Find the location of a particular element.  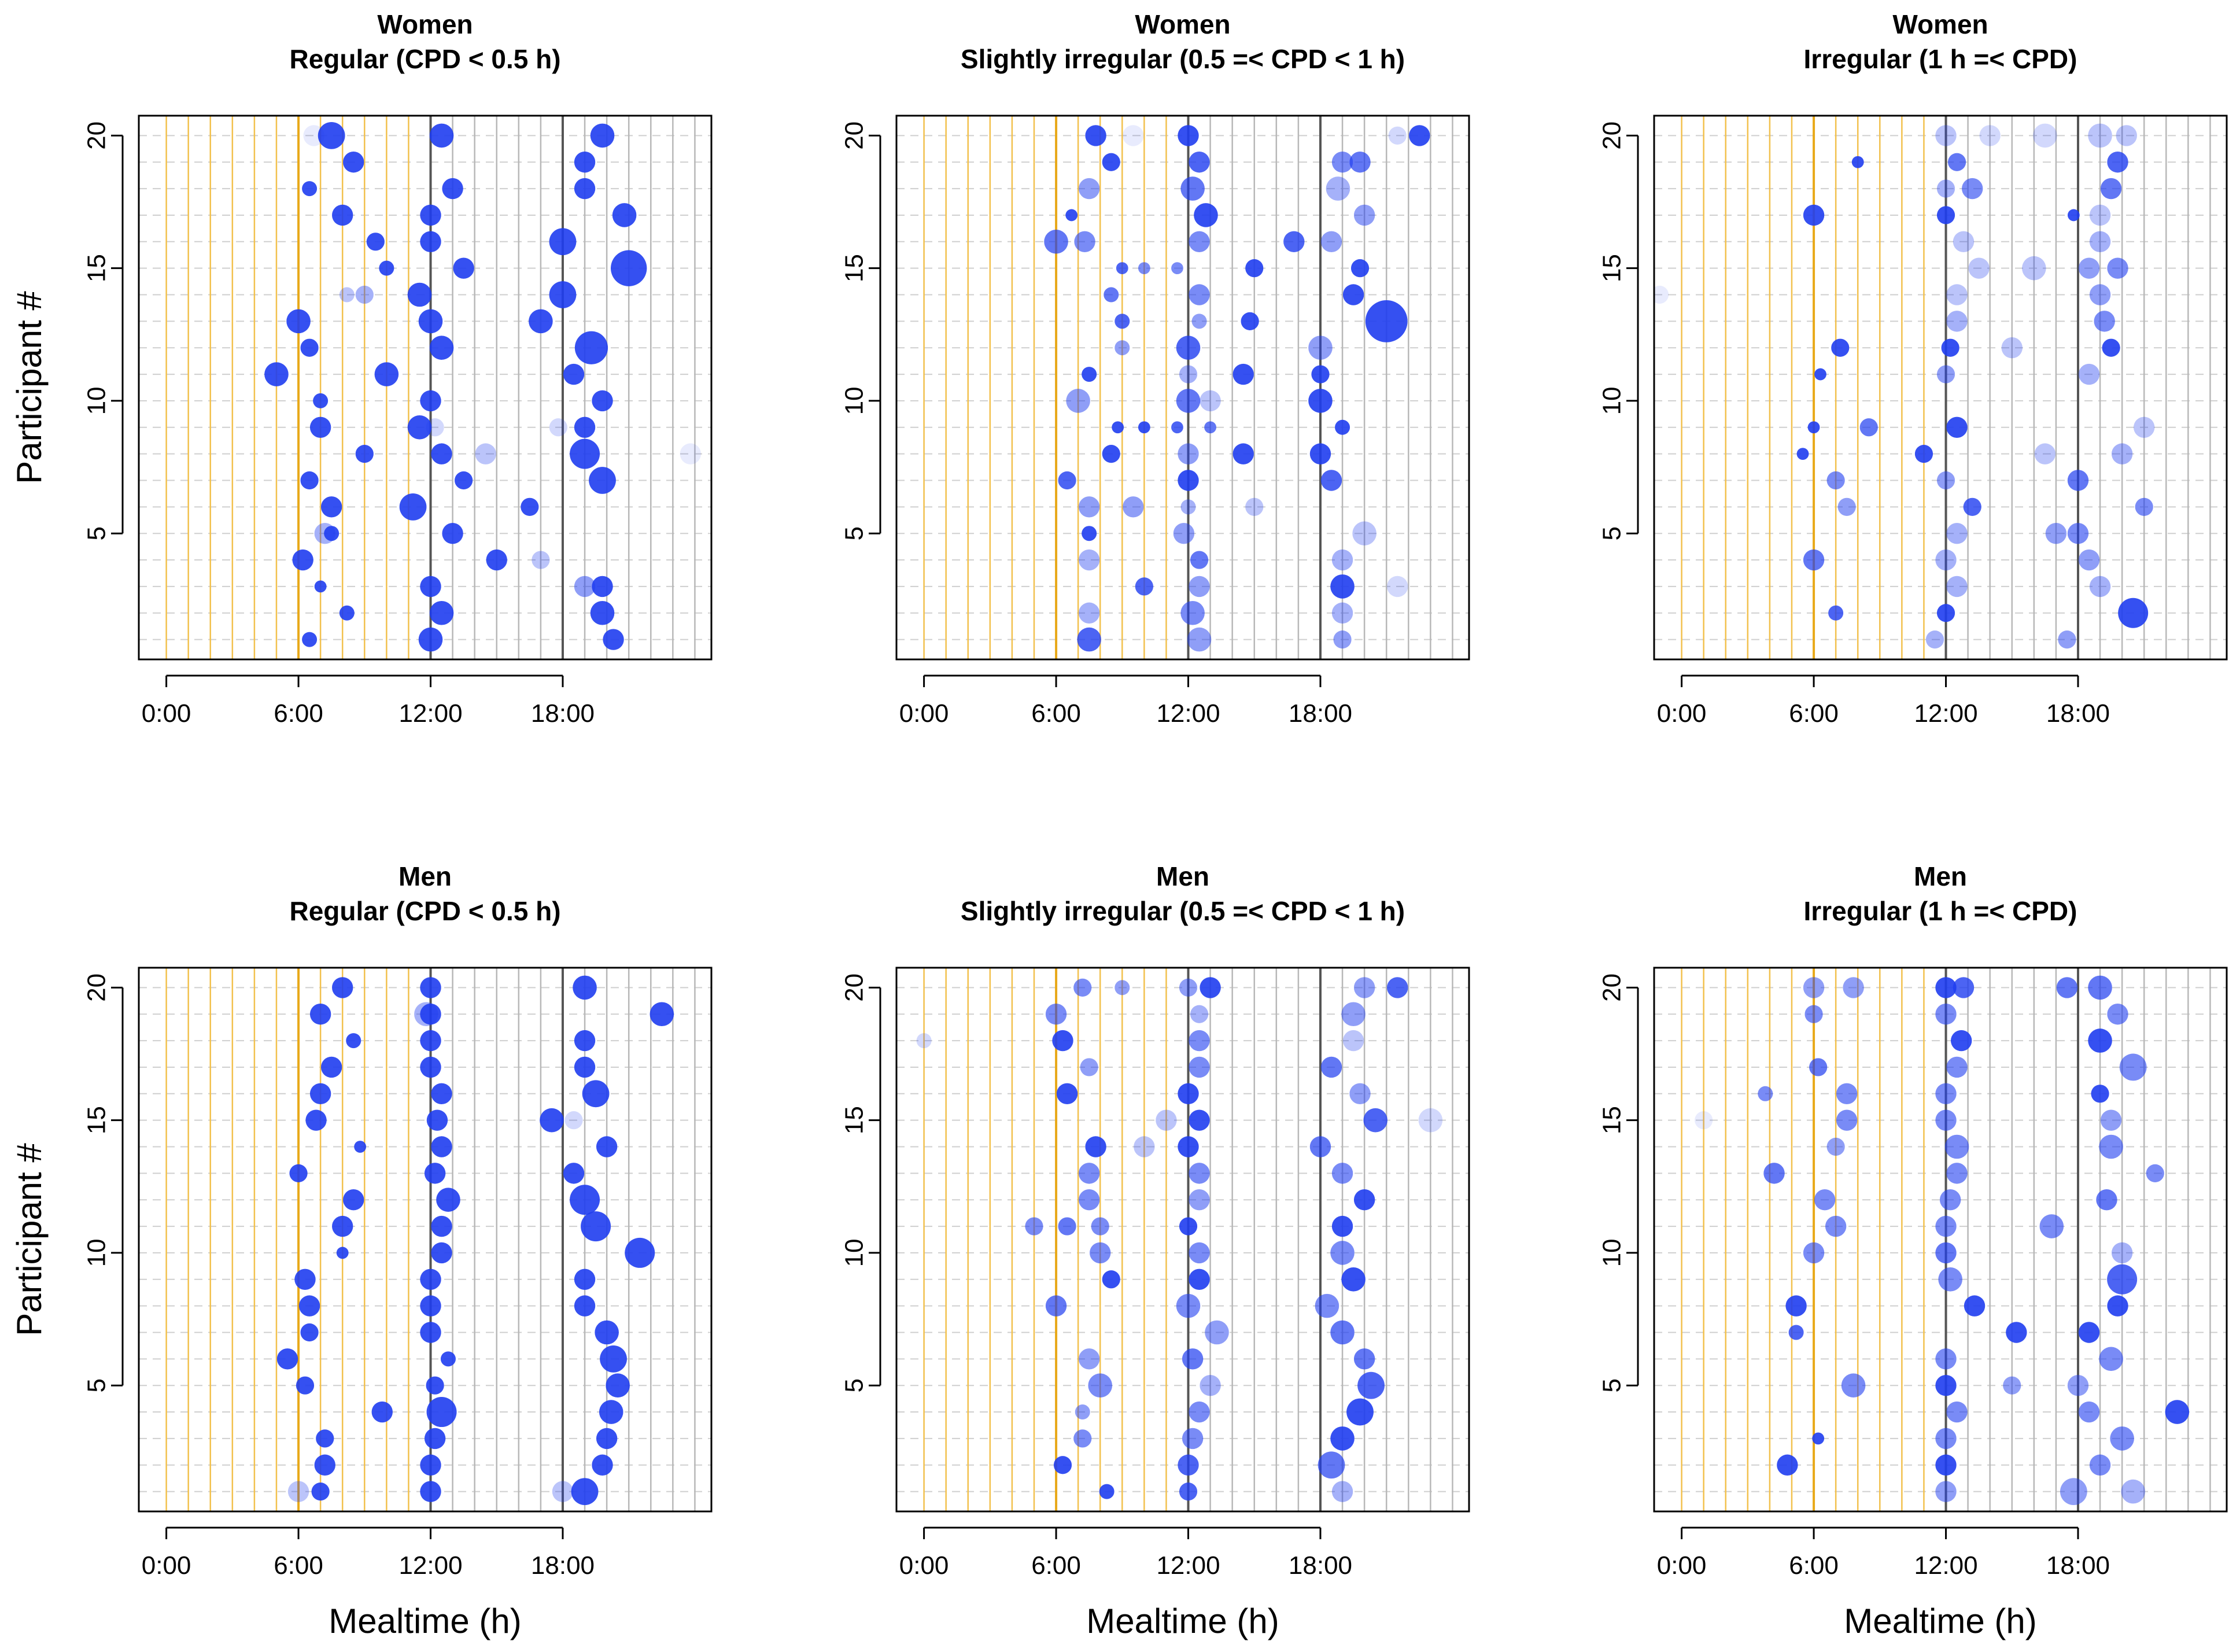

x-axis: 0:00 6:00 12:00 18:00 is located at coordinates (1125, 1554).